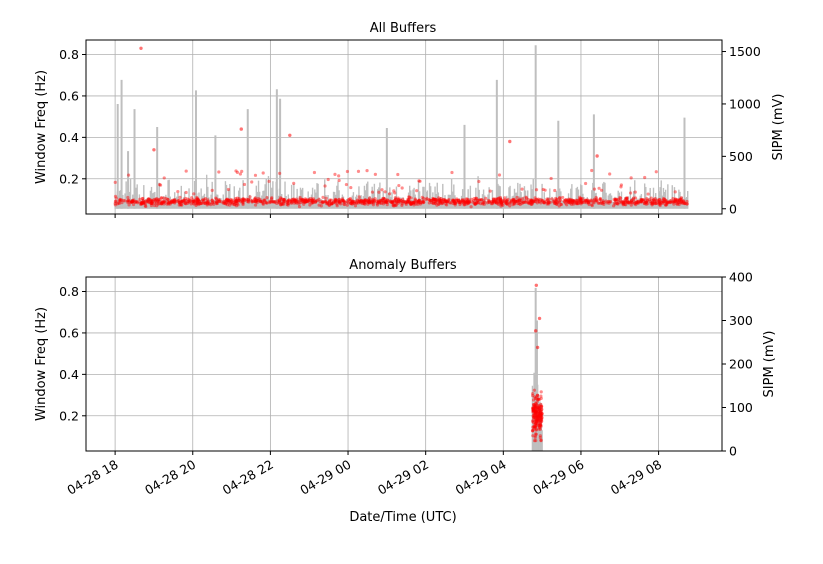 This screenshot has width=823, height=564. I want to click on y-right-tick-label: 1000, so click(745, 103).